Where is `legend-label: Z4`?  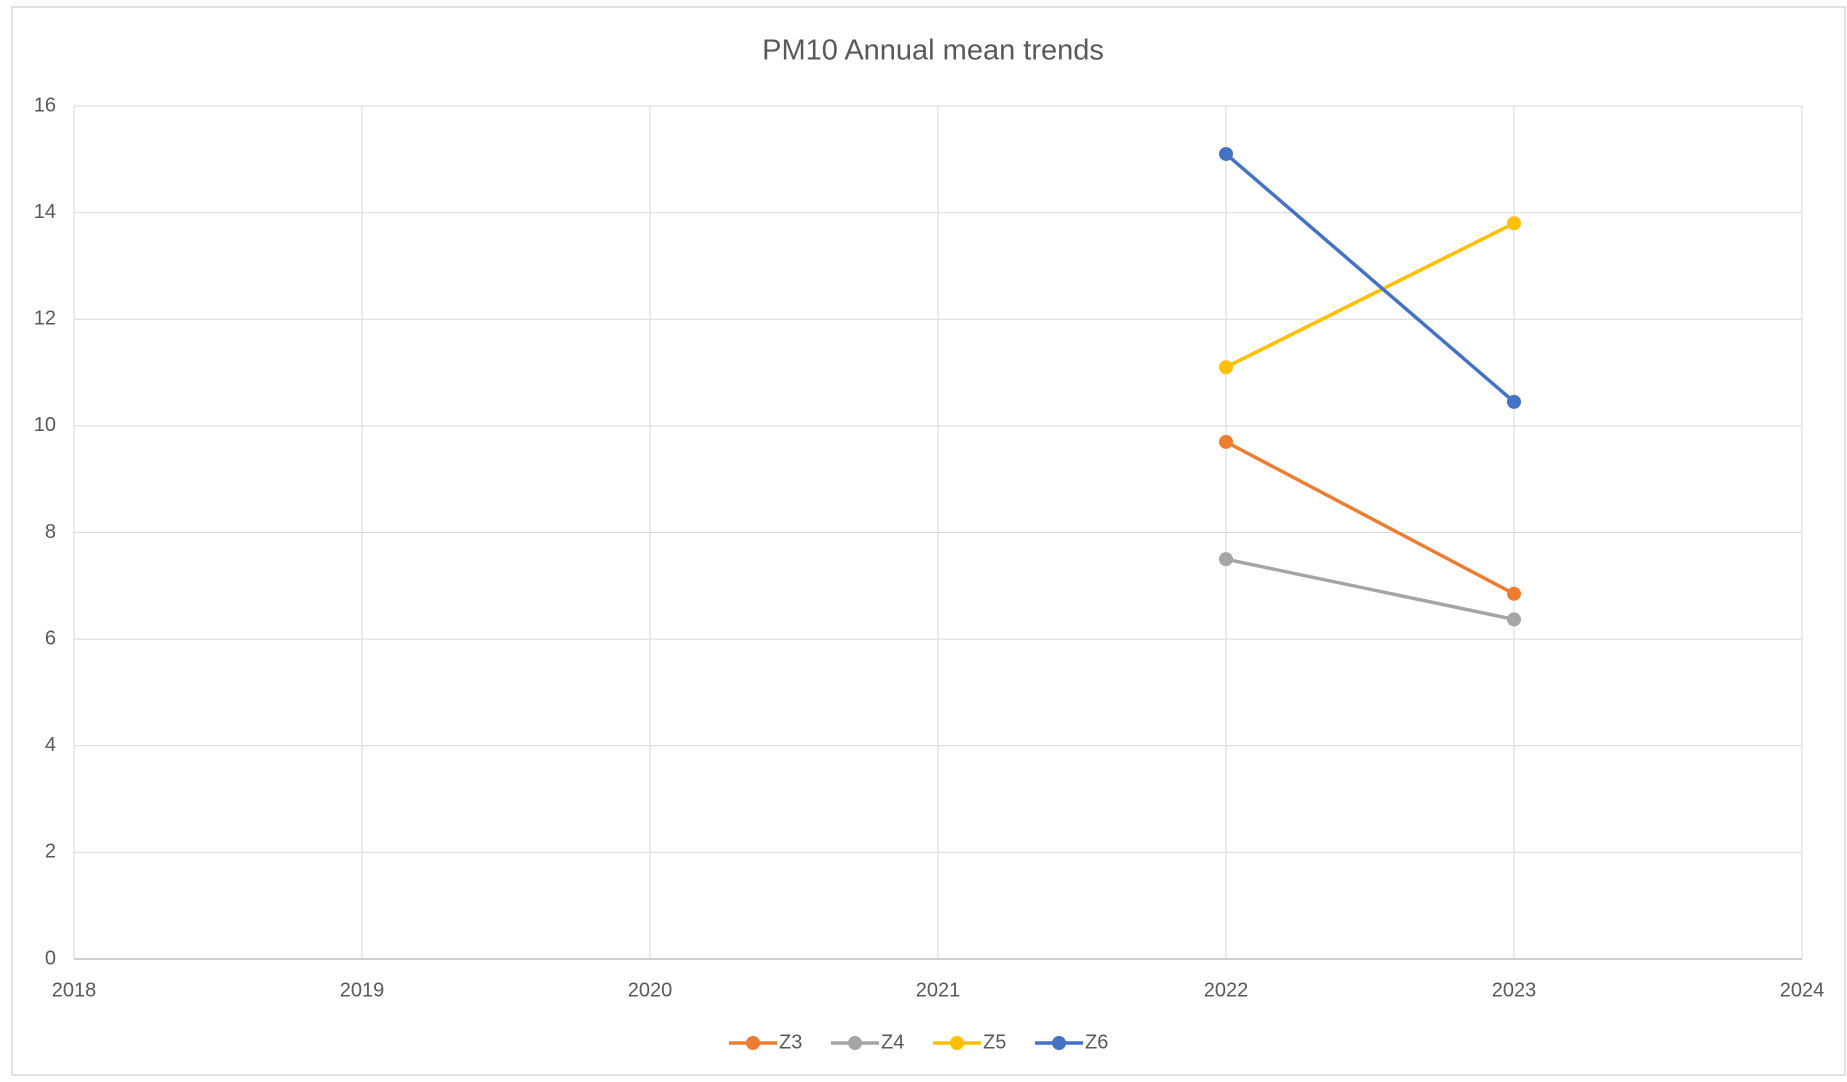
legend-label: Z4 is located at coordinates (892, 1042).